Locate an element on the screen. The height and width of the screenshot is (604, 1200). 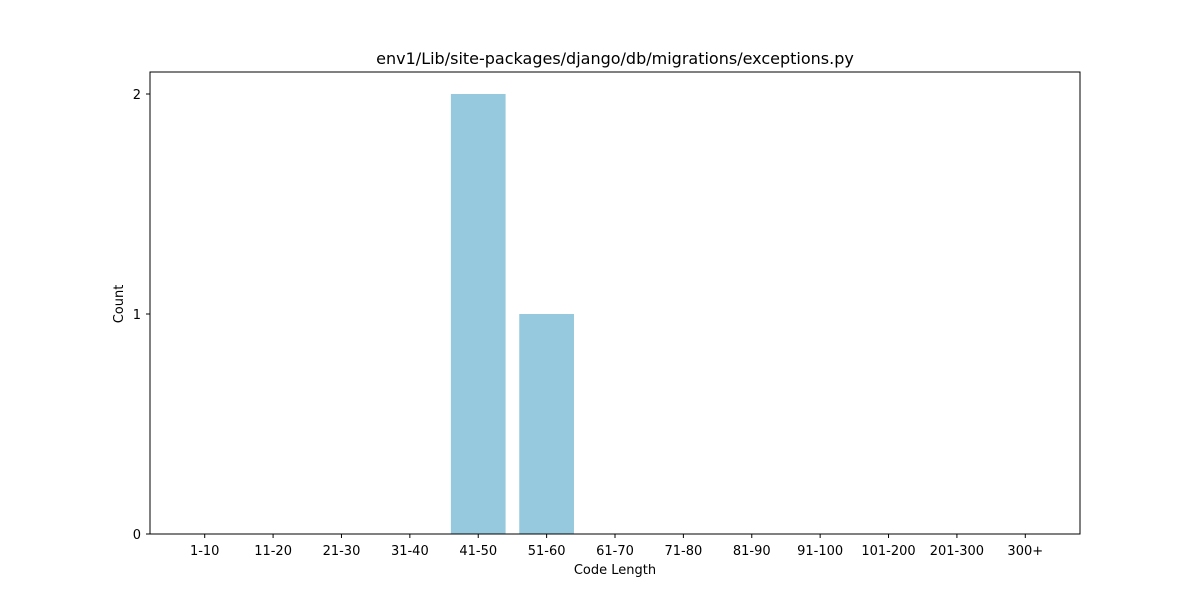
y-axis-label: Count is located at coordinates (119, 304).